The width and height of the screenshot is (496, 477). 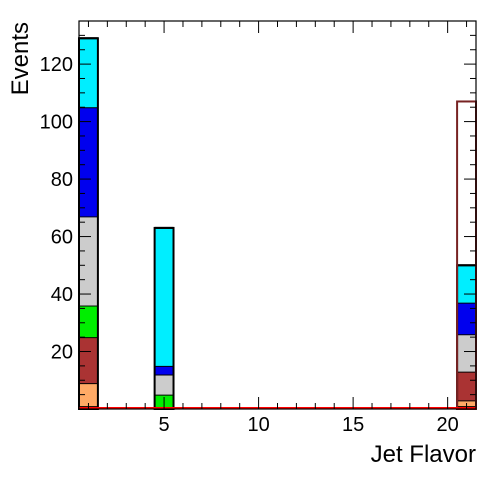 I want to click on bar-bin0-series1, so click(x=88, y=395).